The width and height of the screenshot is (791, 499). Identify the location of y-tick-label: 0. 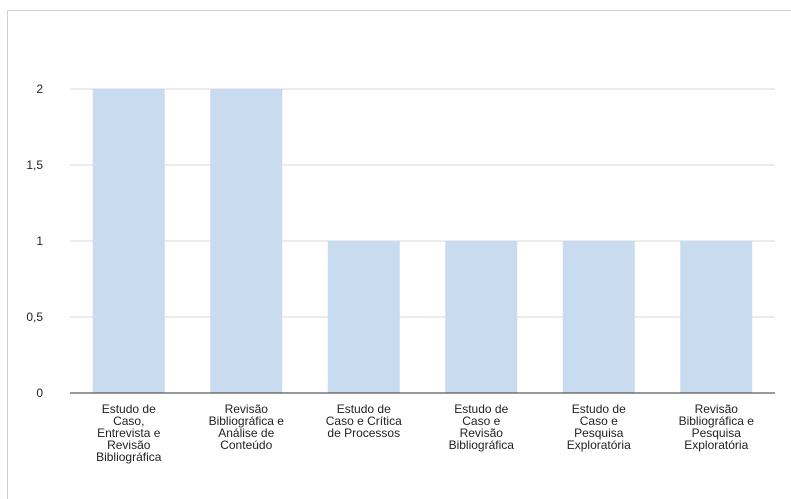
(39, 393).